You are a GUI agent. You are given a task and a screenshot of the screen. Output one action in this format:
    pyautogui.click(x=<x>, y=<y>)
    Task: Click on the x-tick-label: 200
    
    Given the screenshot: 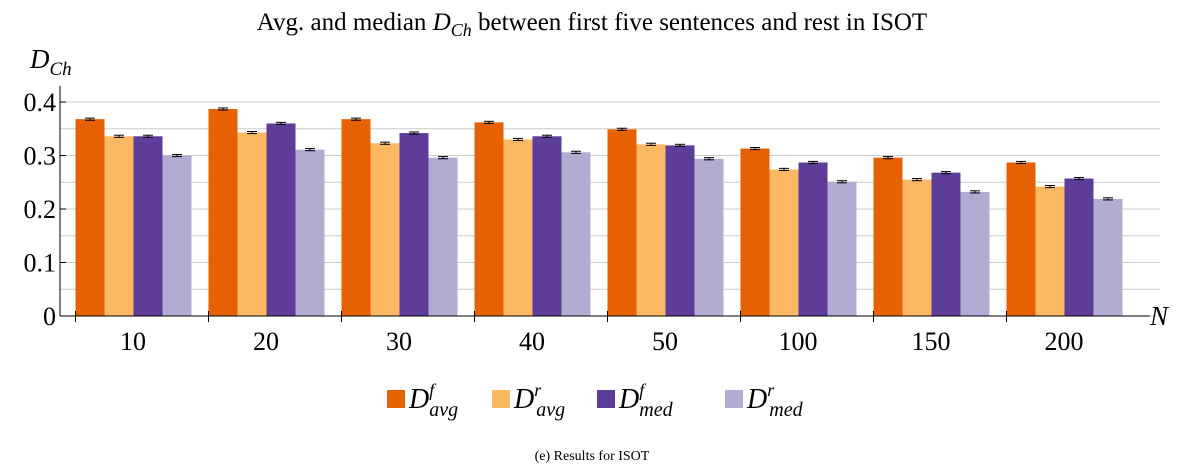 What is the action you would take?
    pyautogui.click(x=1064, y=341)
    